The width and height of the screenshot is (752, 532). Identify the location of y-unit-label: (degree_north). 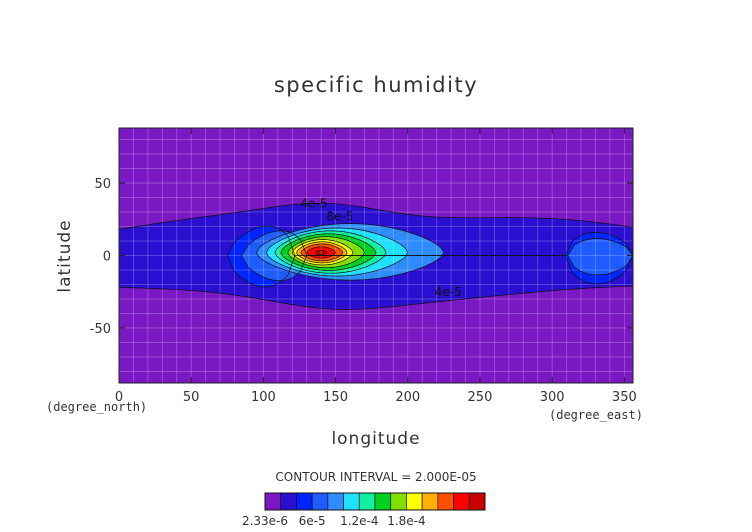
(96, 407).